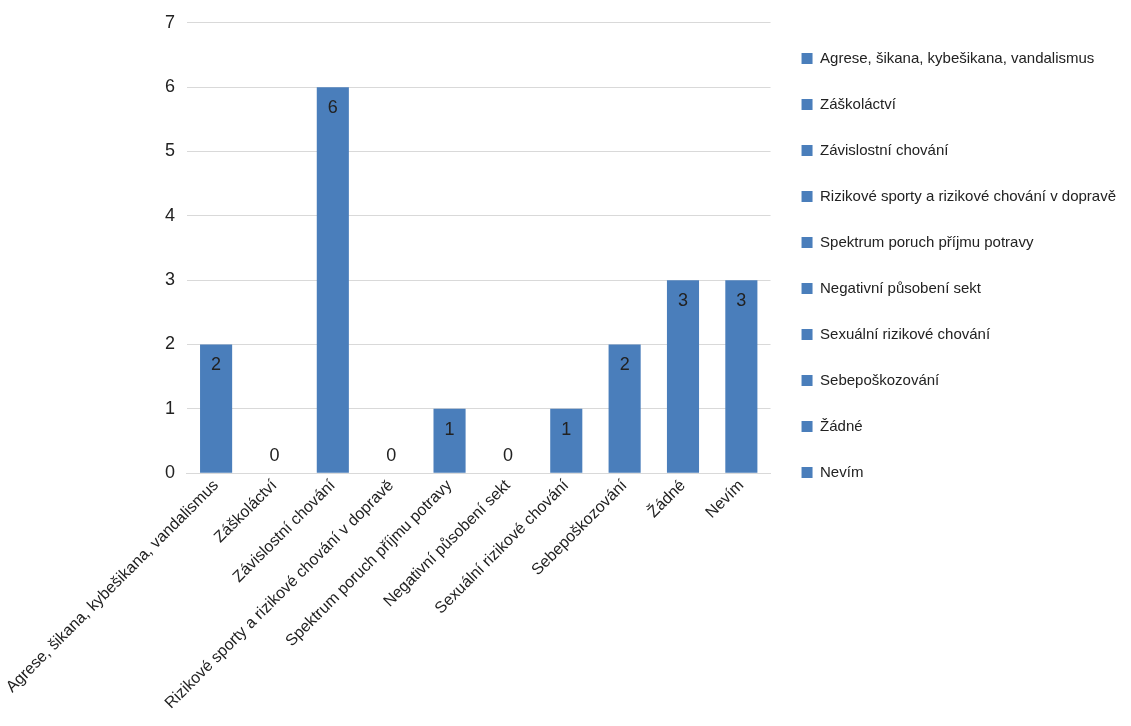 The width and height of the screenshot is (1131, 726). What do you see at coordinates (169, 21) in the screenshot?
I see `y-tick-label: 7` at bounding box center [169, 21].